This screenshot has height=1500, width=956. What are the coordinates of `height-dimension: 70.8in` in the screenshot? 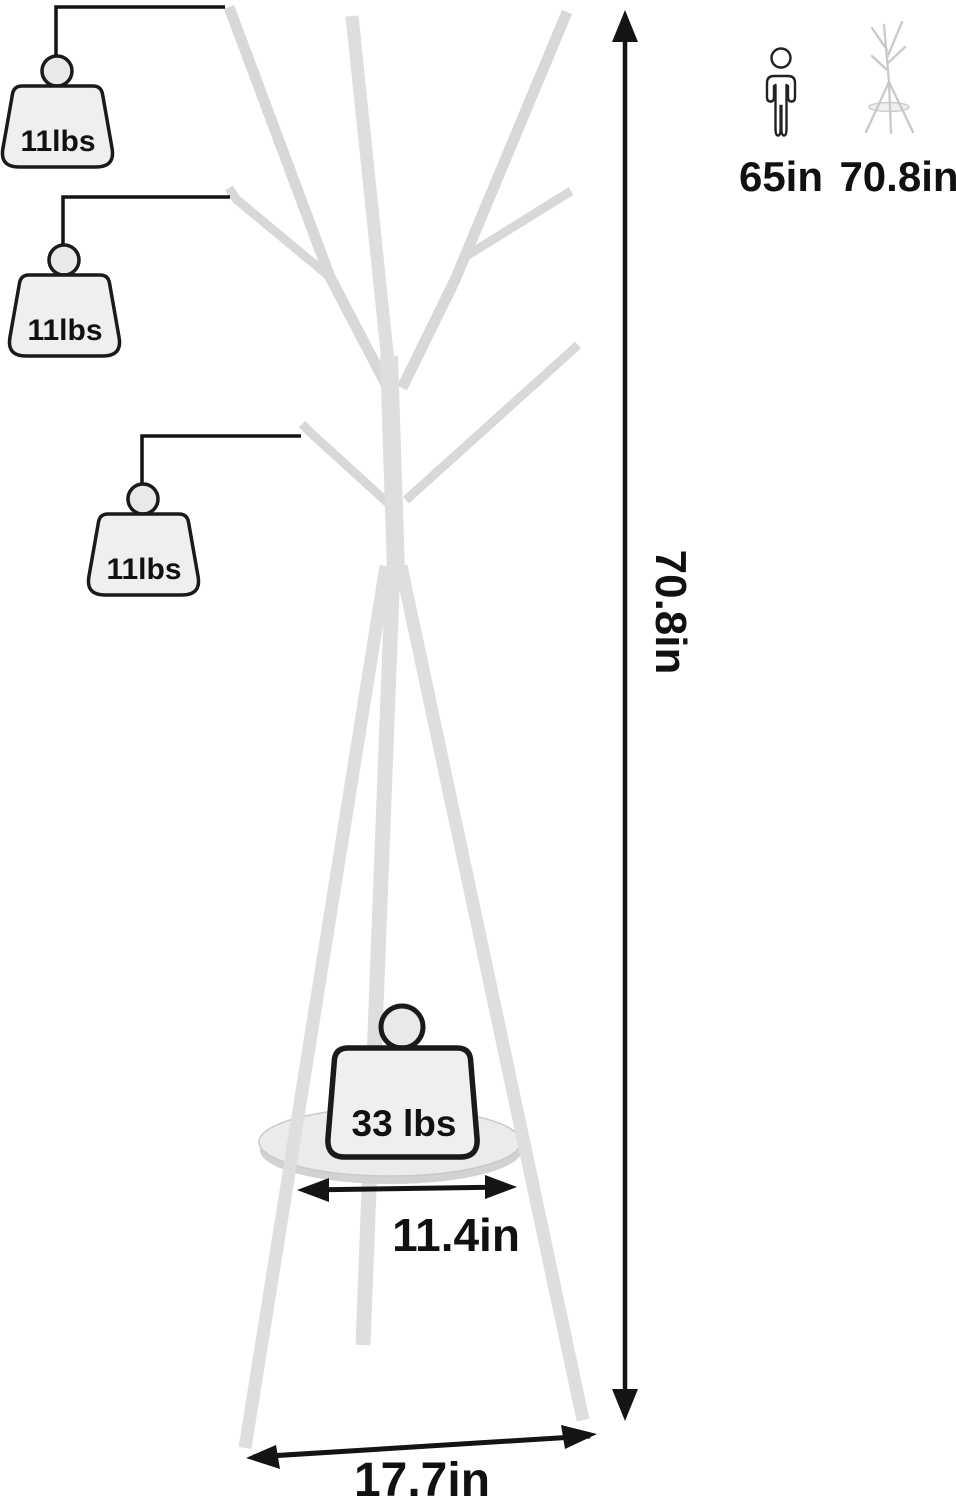 It's located at (653, 715).